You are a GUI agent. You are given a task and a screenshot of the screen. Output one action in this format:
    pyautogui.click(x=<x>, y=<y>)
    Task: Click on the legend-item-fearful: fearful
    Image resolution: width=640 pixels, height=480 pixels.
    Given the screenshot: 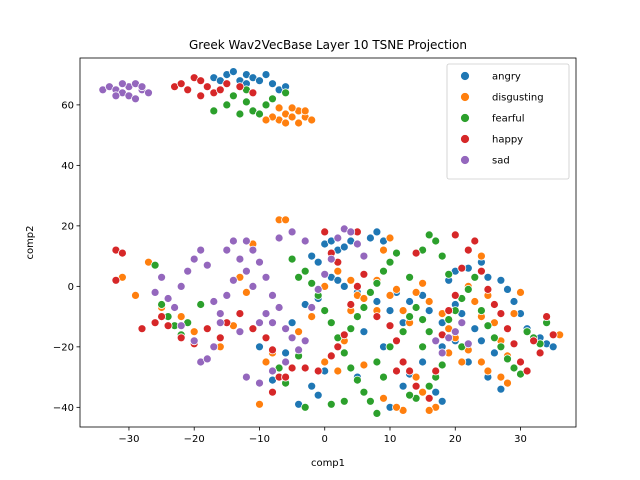 What is the action you would take?
    pyautogui.click(x=492, y=119)
    